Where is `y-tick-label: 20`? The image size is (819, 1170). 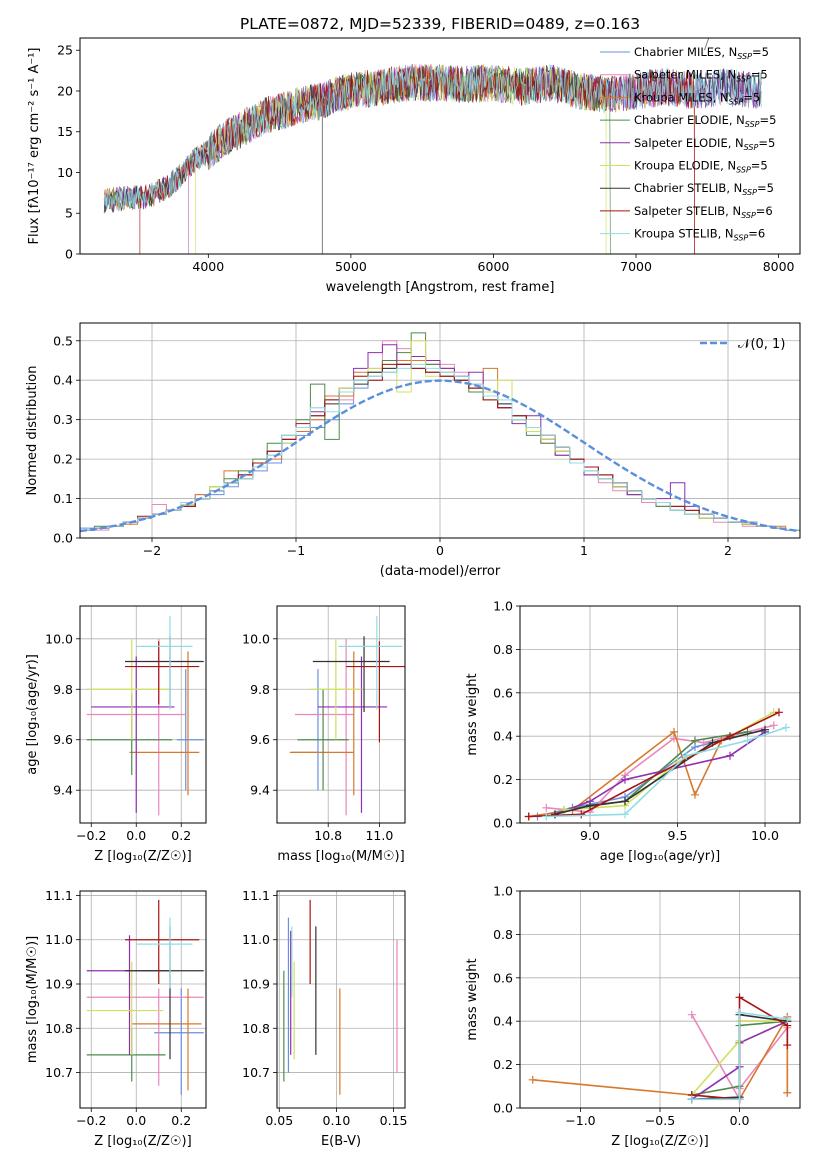 y-tick-label: 20 is located at coordinates (65, 90).